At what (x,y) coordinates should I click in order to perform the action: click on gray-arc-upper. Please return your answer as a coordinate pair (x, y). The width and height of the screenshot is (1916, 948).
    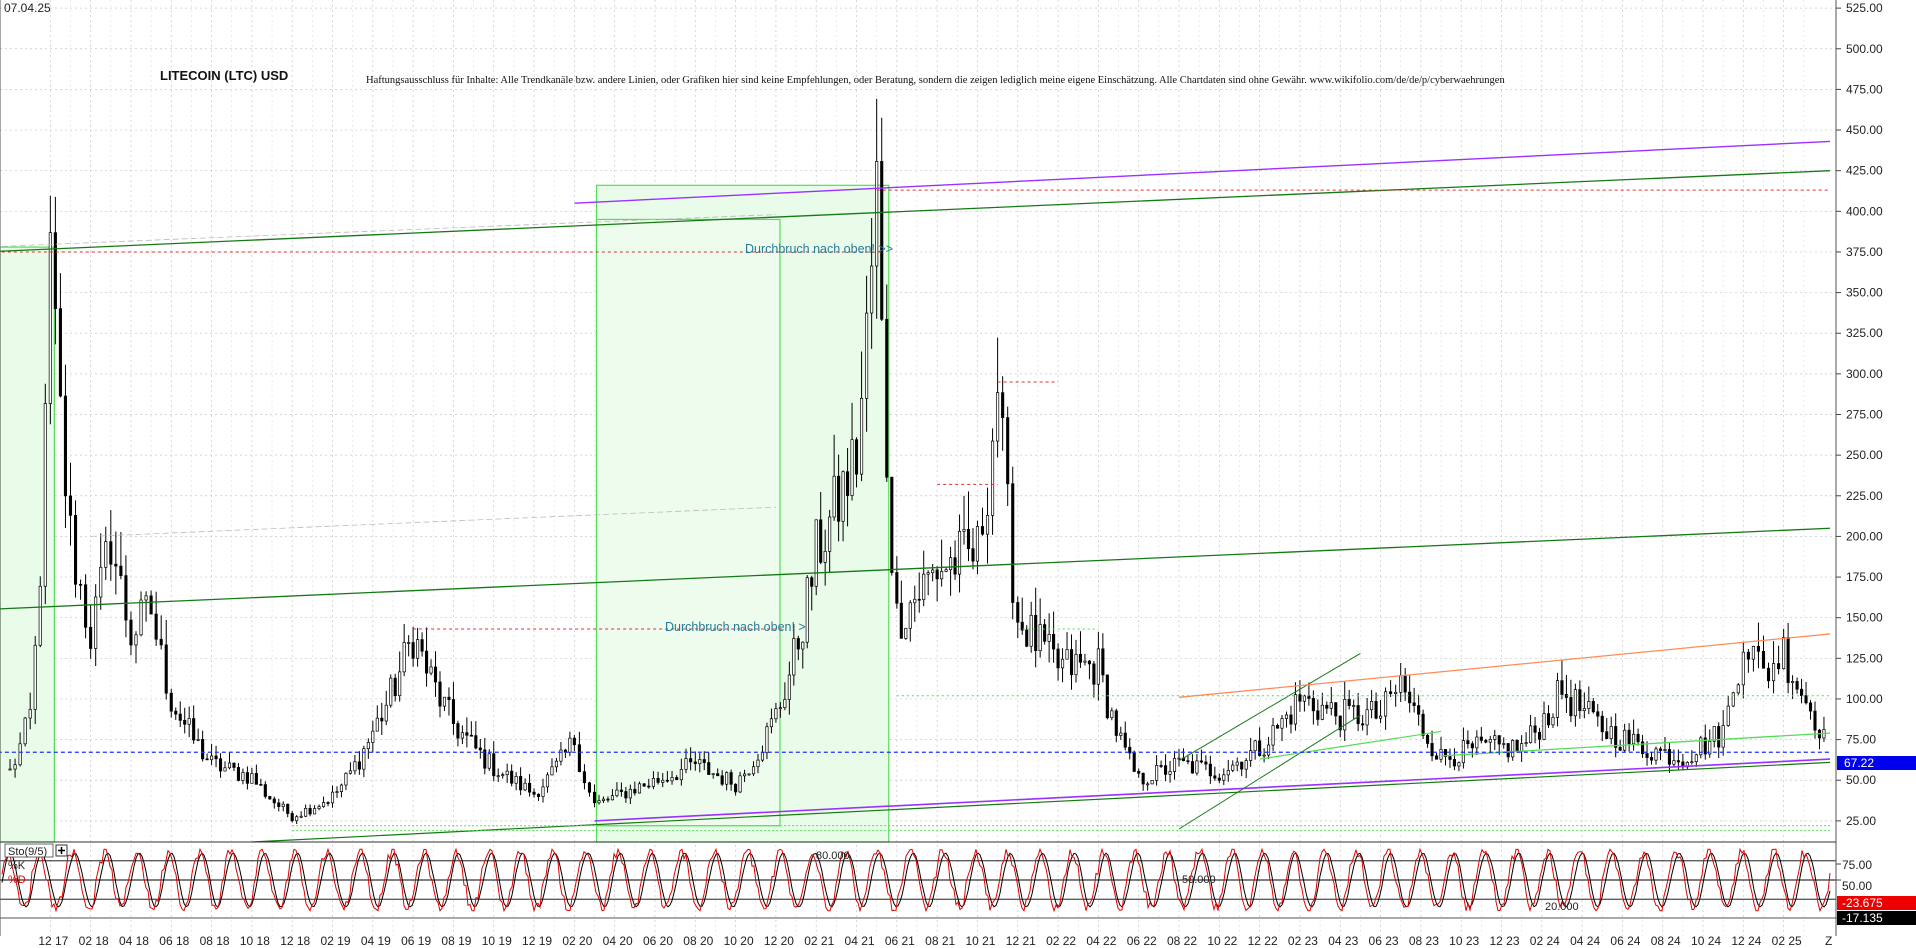
    Looking at the image, I should click on (388, 230).